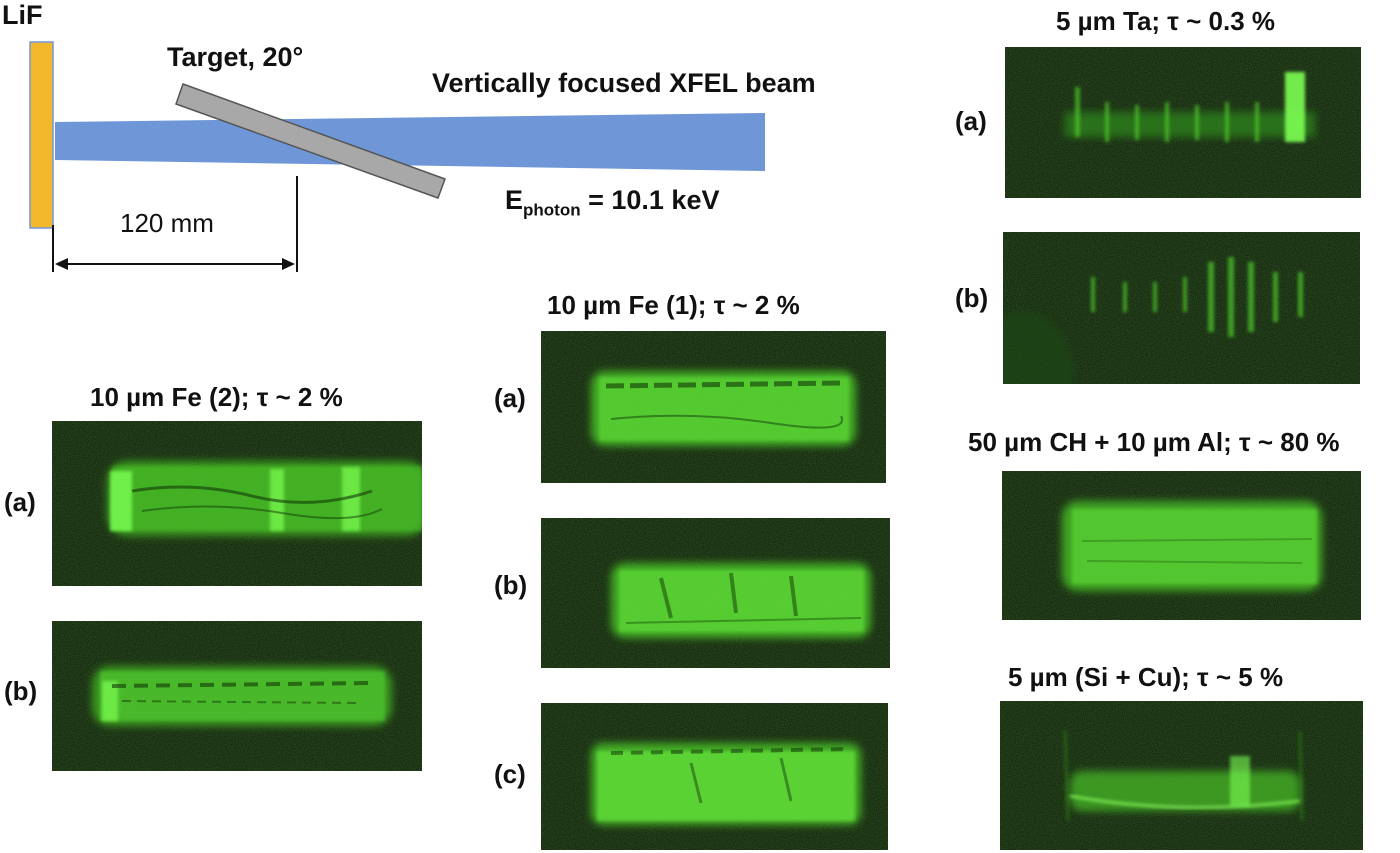 This screenshot has width=1400, height=853. I want to click on fe2-label-a: (a), so click(20, 502).